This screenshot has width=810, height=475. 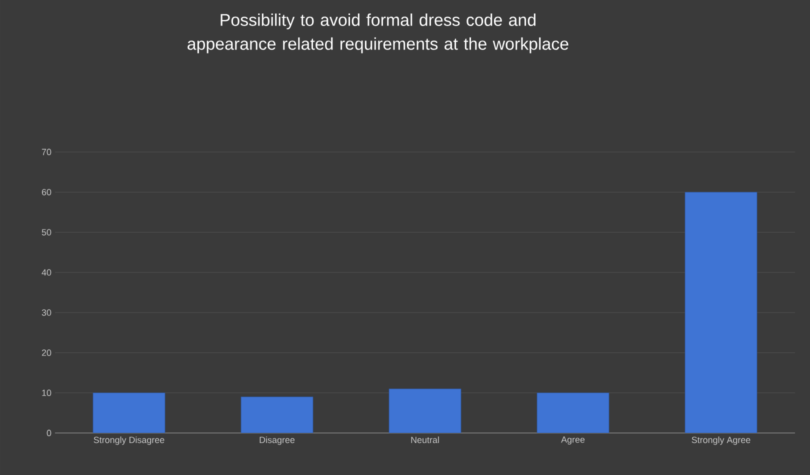 What do you see at coordinates (425, 440) in the screenshot?
I see `x-tick-label: Neutral` at bounding box center [425, 440].